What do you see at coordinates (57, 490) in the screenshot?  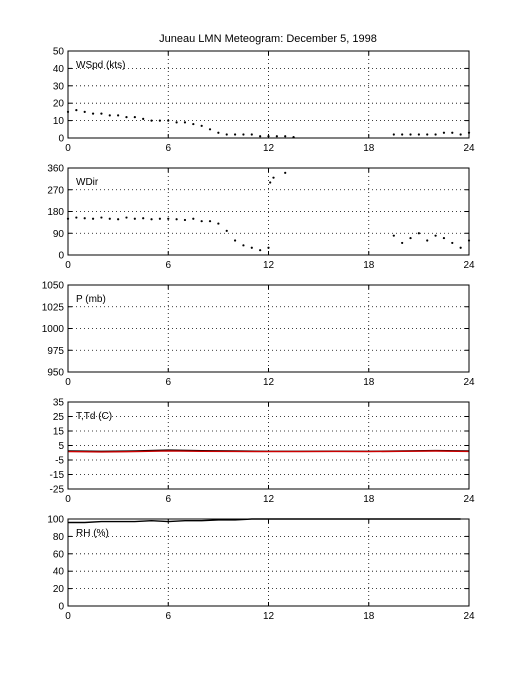 I see `y-tick-label: -25` at bounding box center [57, 490].